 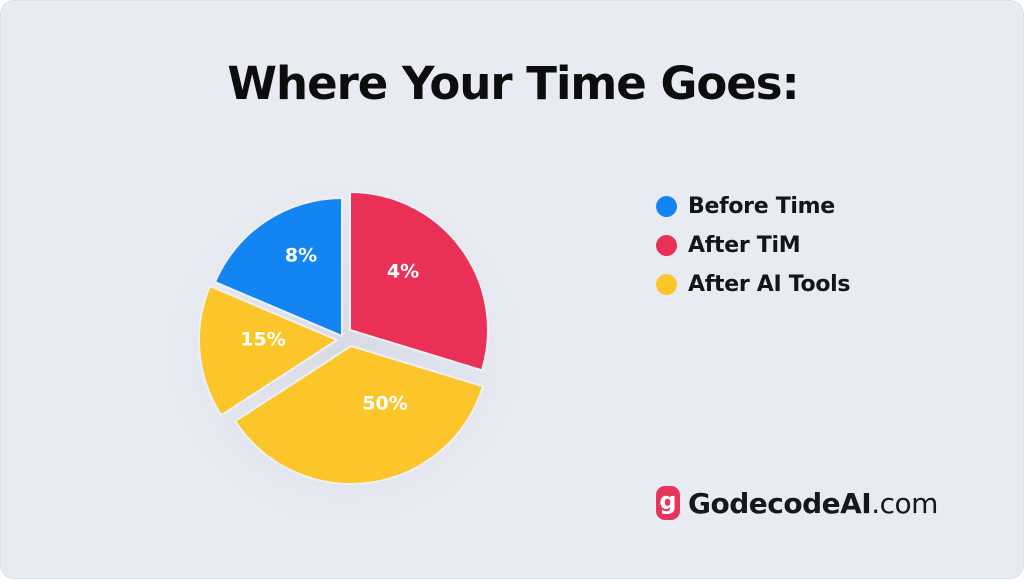 I want to click on pie-slice-label: 15%, so click(x=262, y=340).